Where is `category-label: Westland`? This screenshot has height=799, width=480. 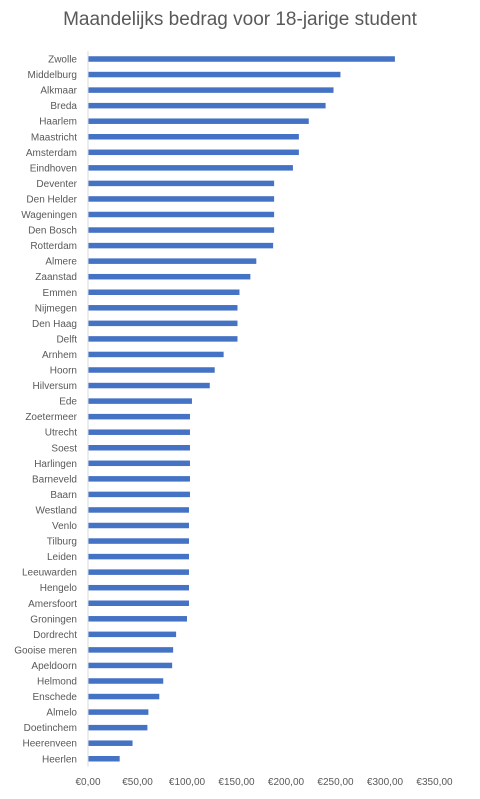 category-label: Westland is located at coordinates (56, 510).